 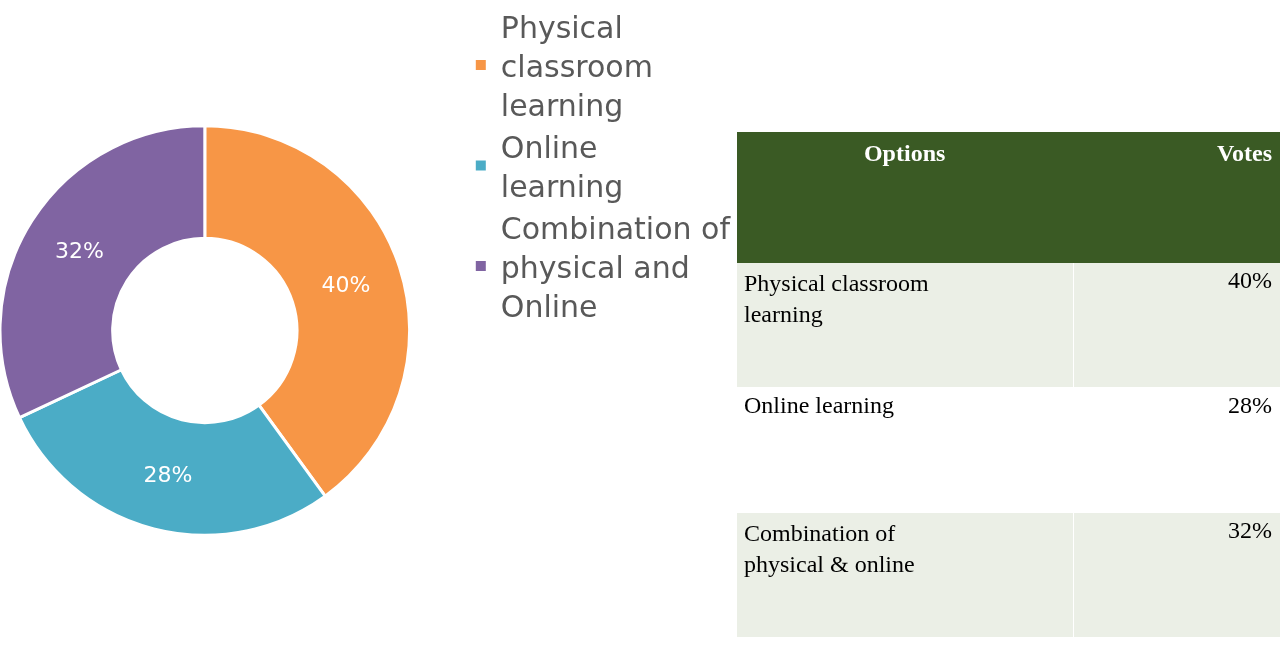 What do you see at coordinates (829, 549) in the screenshot?
I see `category-label: Combination of physical & online` at bounding box center [829, 549].